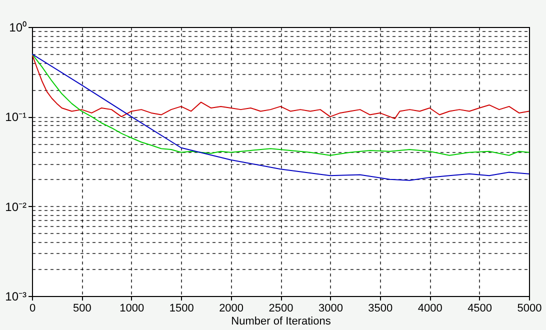  I want to click on y-tick-label: 10⁻², so click(16, 207).